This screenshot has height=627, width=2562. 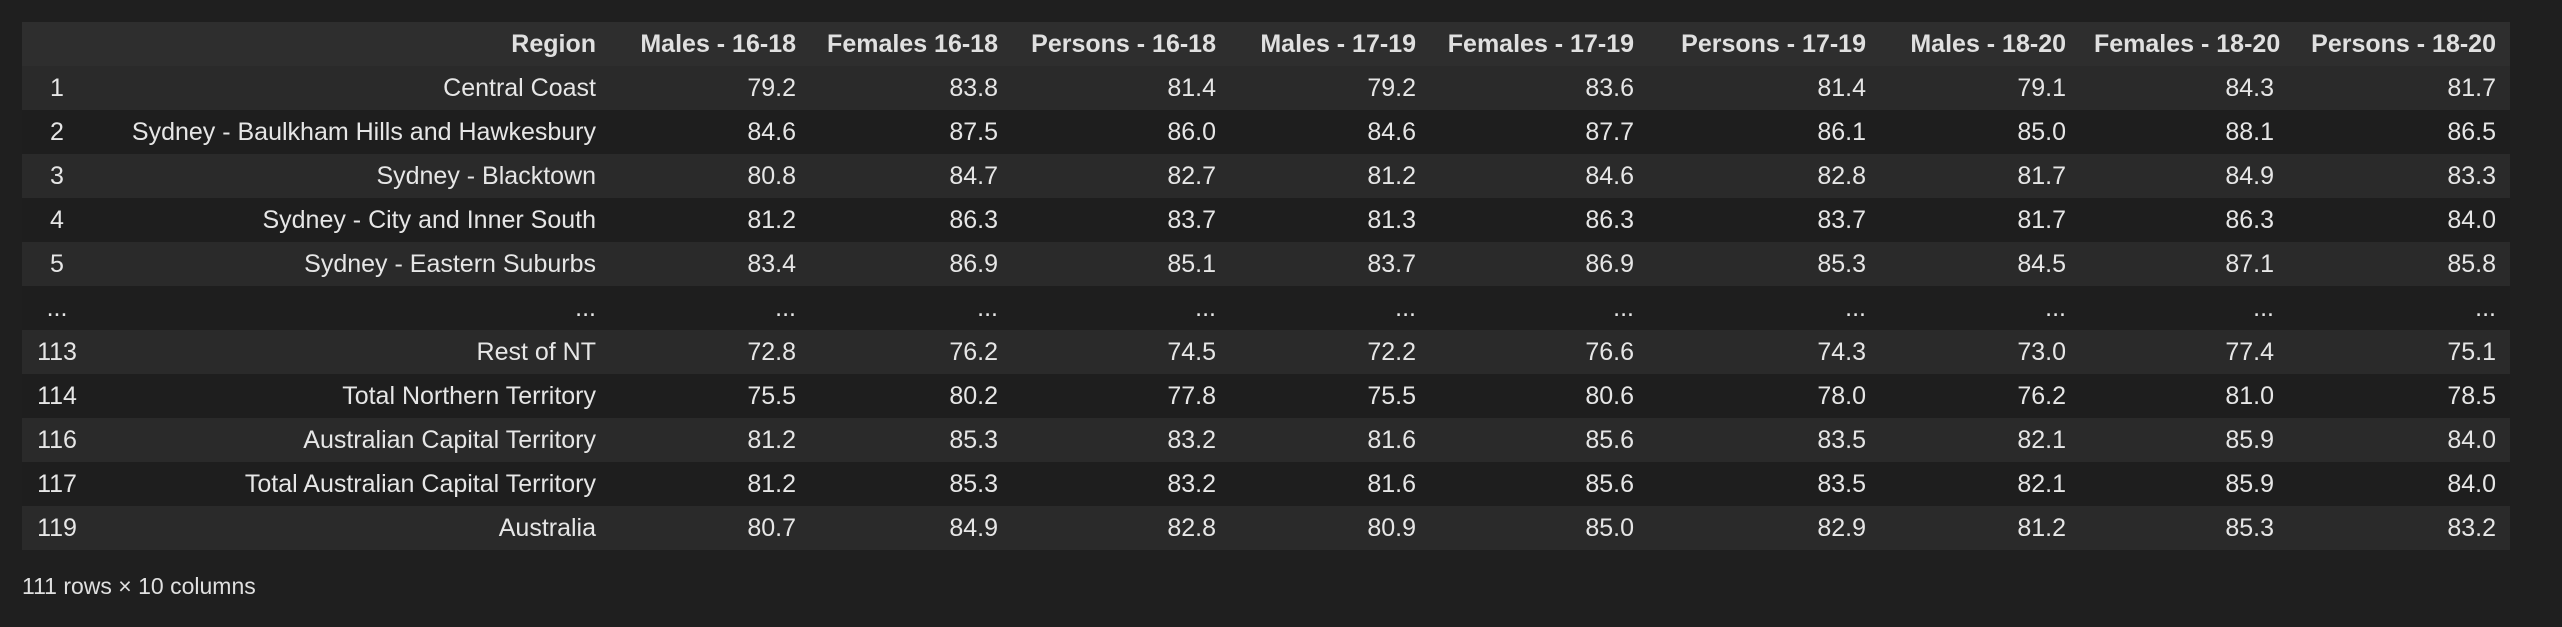 I want to click on column-header: Persons - 17-19, so click(x=1764, y=44).